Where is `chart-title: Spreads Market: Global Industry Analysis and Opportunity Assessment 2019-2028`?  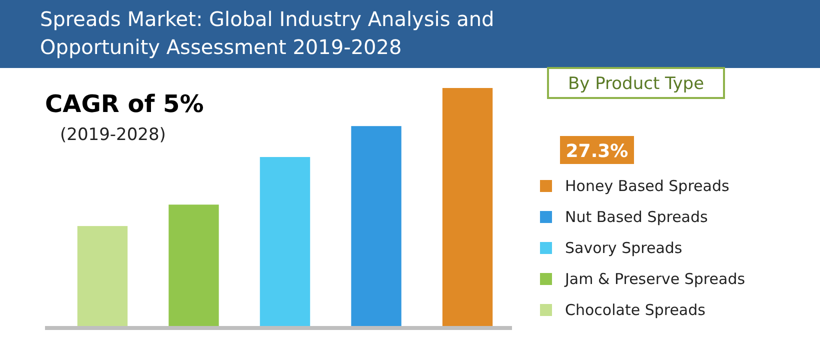
chart-title: Spreads Market: Global Industry Analysis and Opportunity Assessment 2019-2028 is located at coordinates (267, 33).